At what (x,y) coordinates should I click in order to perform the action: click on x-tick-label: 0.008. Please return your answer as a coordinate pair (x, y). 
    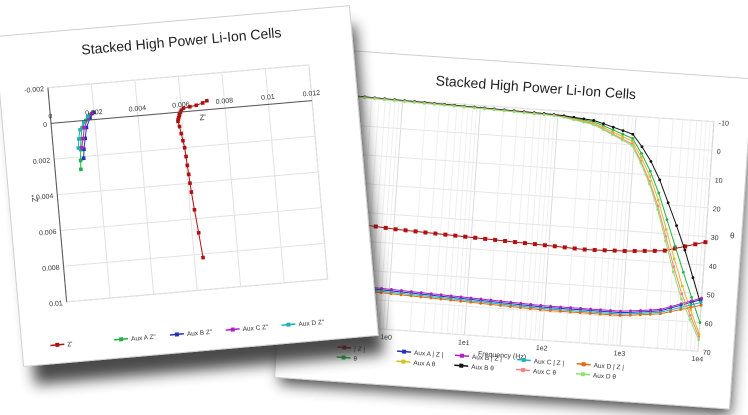
    Looking at the image, I should click on (224, 101).